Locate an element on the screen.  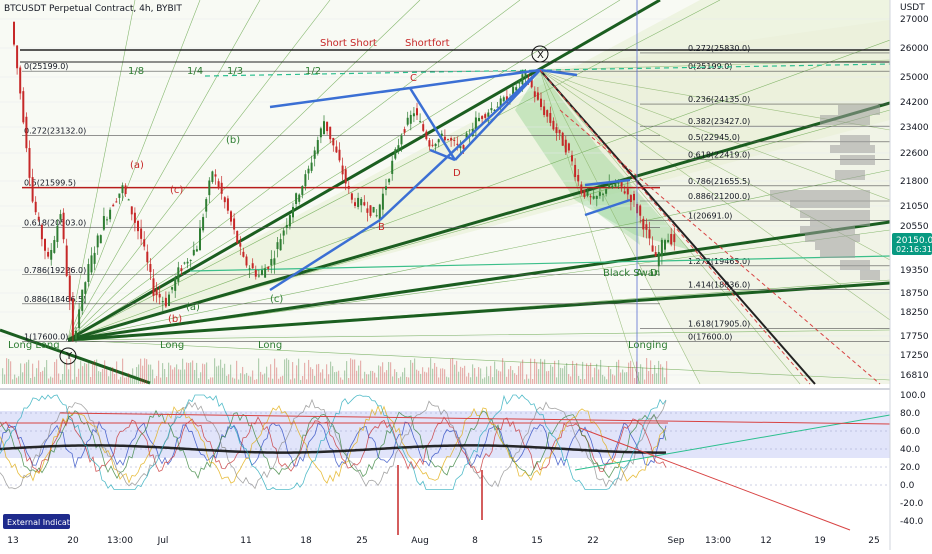
price-tick-label: 16810 is located at coordinates (914, 376).